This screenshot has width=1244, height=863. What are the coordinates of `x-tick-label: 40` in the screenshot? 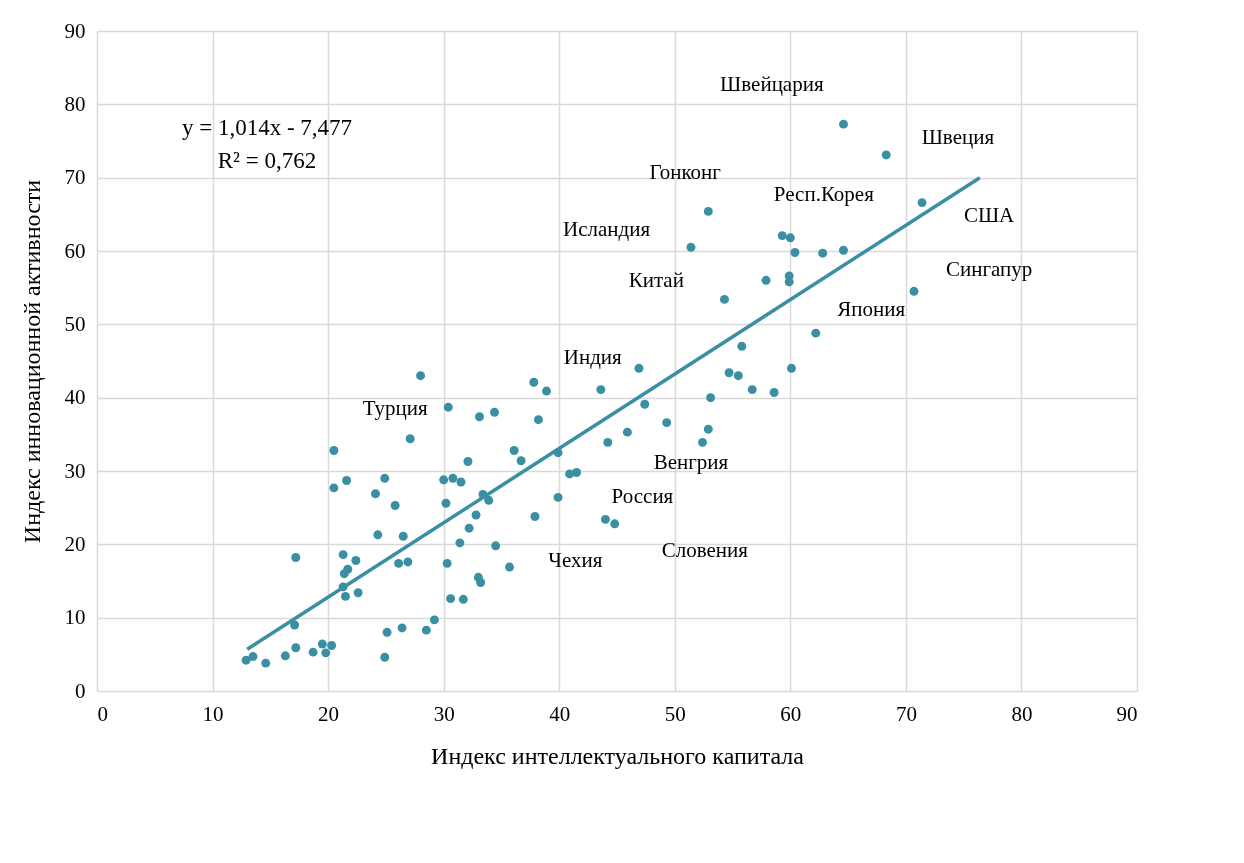 It's located at (560, 713).